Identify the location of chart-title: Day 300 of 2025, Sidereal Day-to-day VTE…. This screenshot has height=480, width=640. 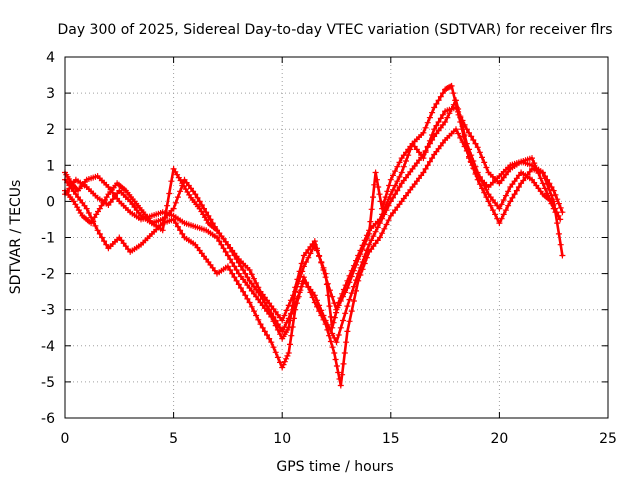
(334, 30).